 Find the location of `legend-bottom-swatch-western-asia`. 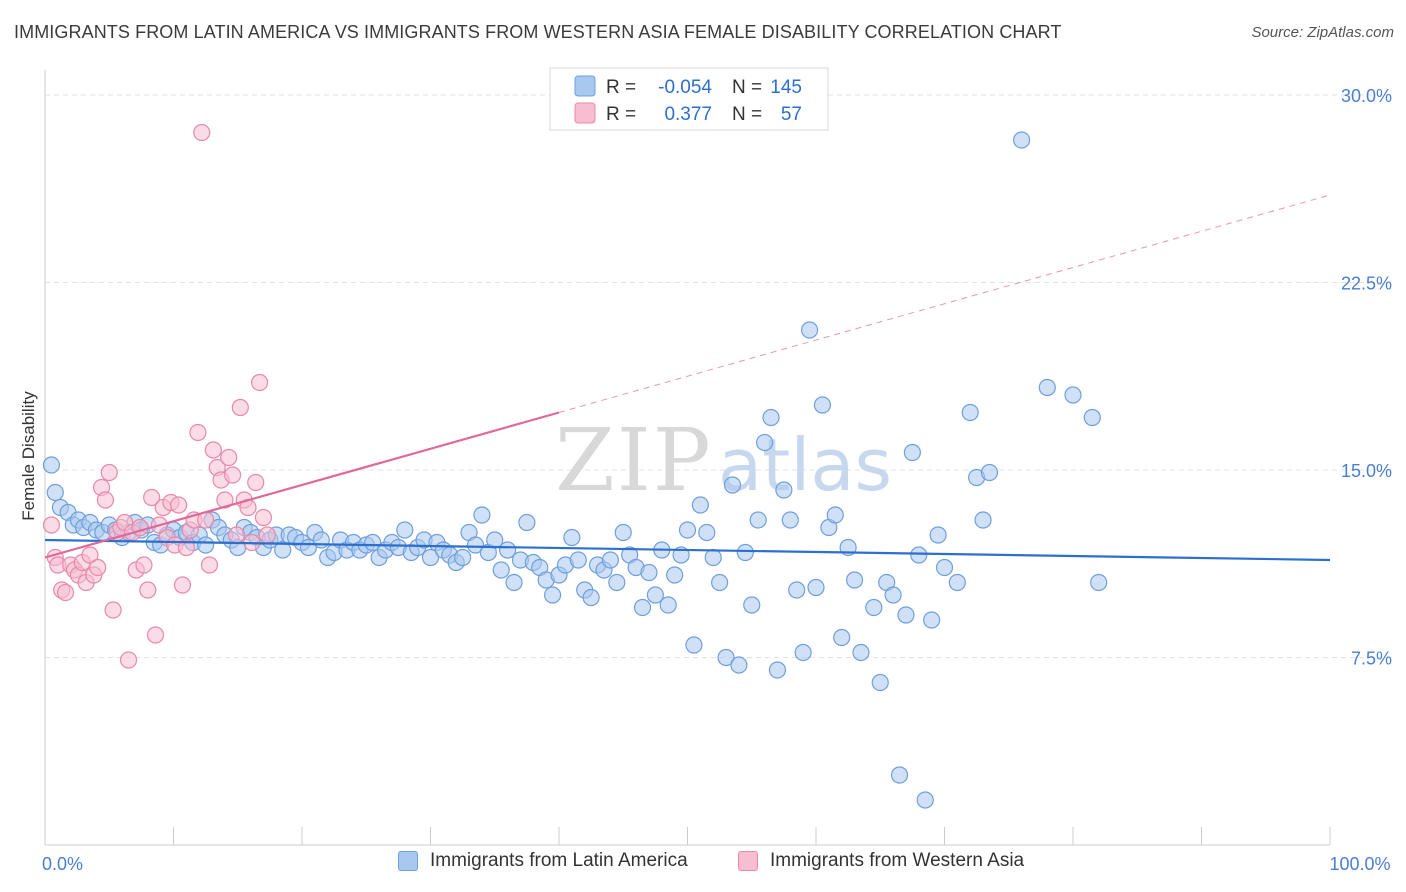

legend-bottom-swatch-western-asia is located at coordinates (748, 861).